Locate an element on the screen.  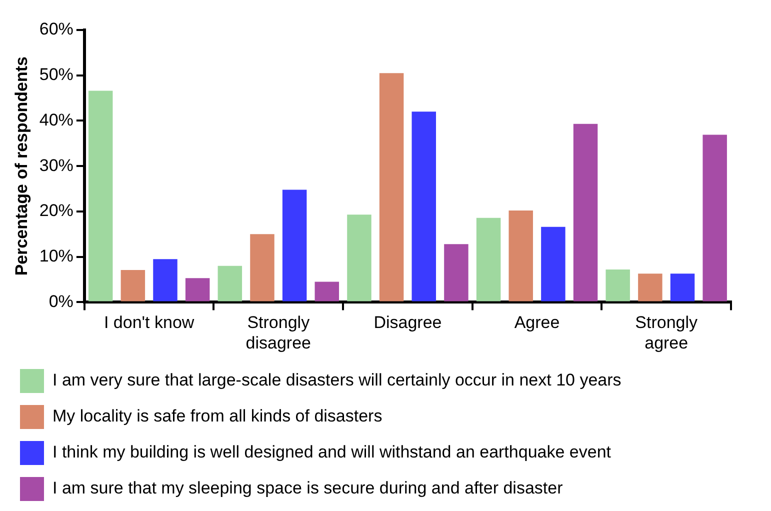
legend-label: My locality is safe from all kinds of disasters is located at coordinates (217, 416).